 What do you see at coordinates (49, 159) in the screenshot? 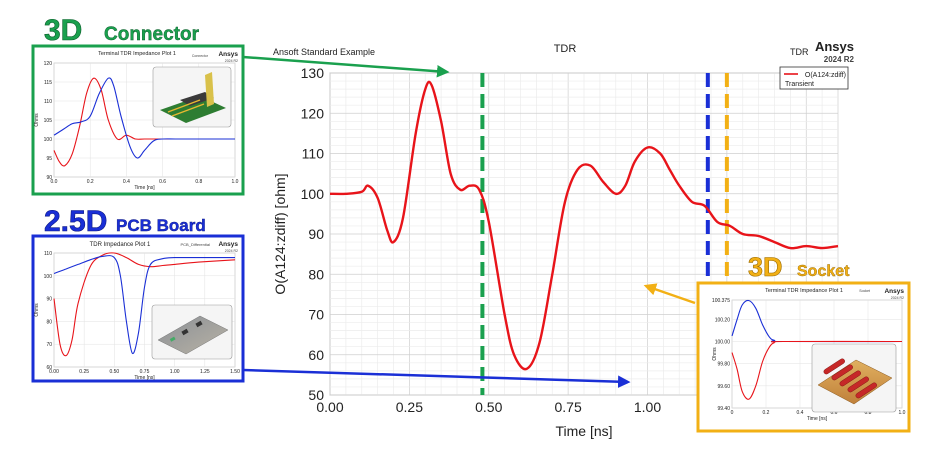
I see `inset-y-tick-label: 95` at bounding box center [49, 159].